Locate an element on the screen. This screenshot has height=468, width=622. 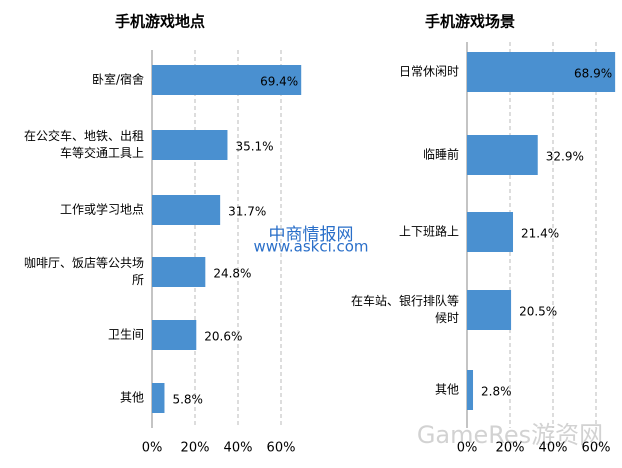
value-label: 5.8% is located at coordinates (187, 400).